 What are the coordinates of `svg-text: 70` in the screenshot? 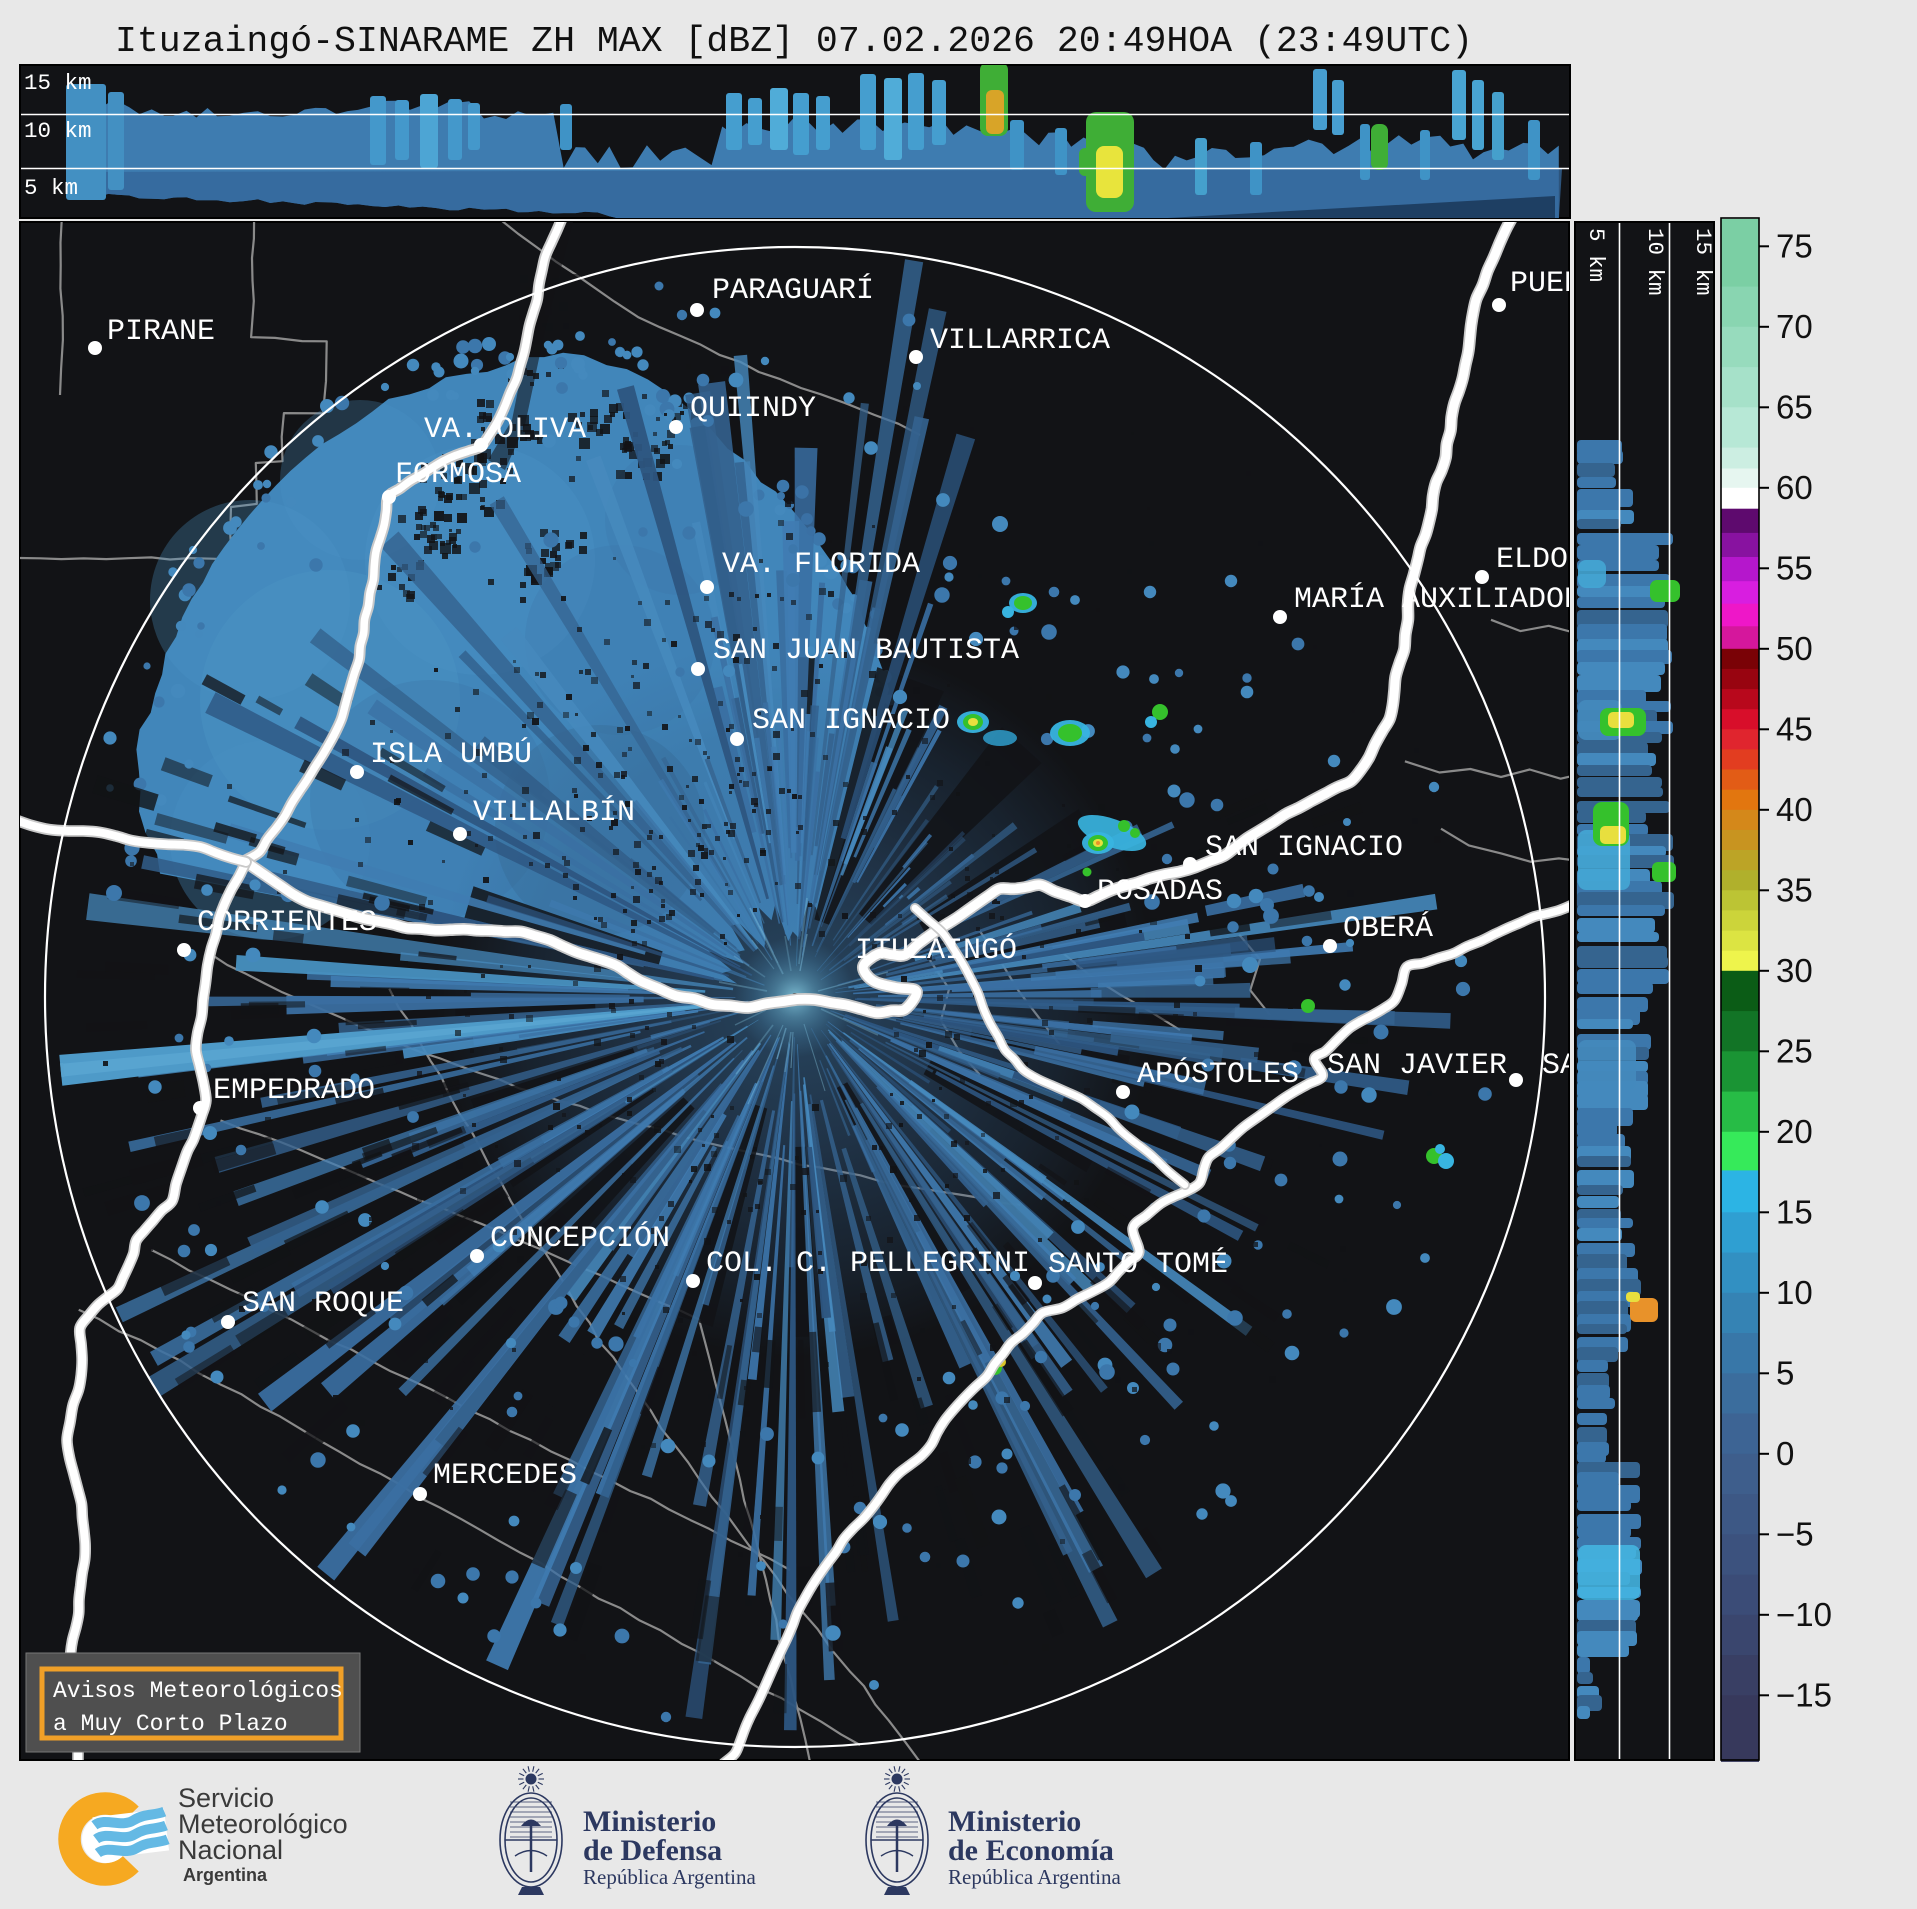 It's located at (1794, 326).